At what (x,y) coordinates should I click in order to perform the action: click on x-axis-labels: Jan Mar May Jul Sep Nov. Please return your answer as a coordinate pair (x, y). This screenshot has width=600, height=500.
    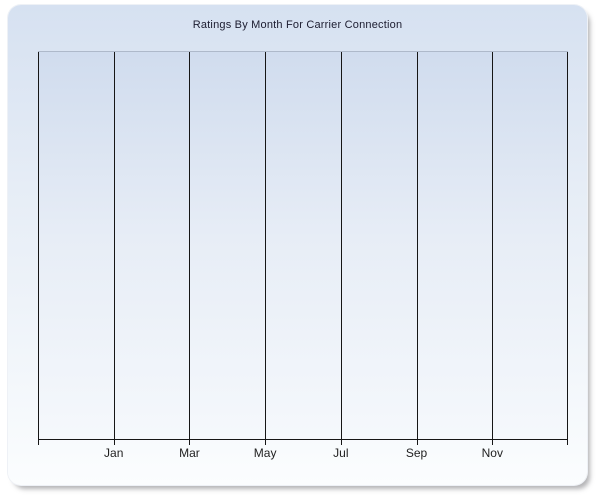
    Looking at the image, I should click on (303, 454).